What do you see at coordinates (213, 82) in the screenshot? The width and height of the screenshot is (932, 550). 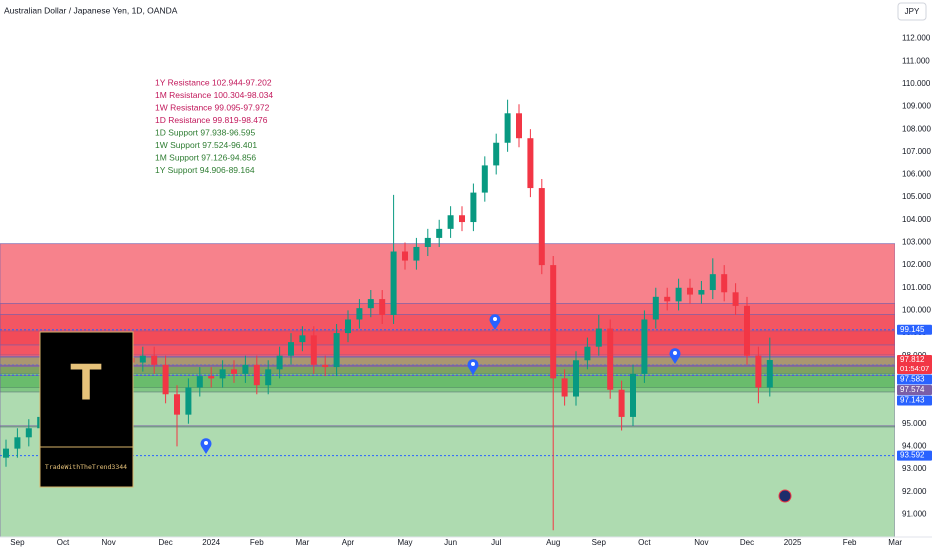 I see `zone-label: 1Y Resistance 102.944-97.202` at bounding box center [213, 82].